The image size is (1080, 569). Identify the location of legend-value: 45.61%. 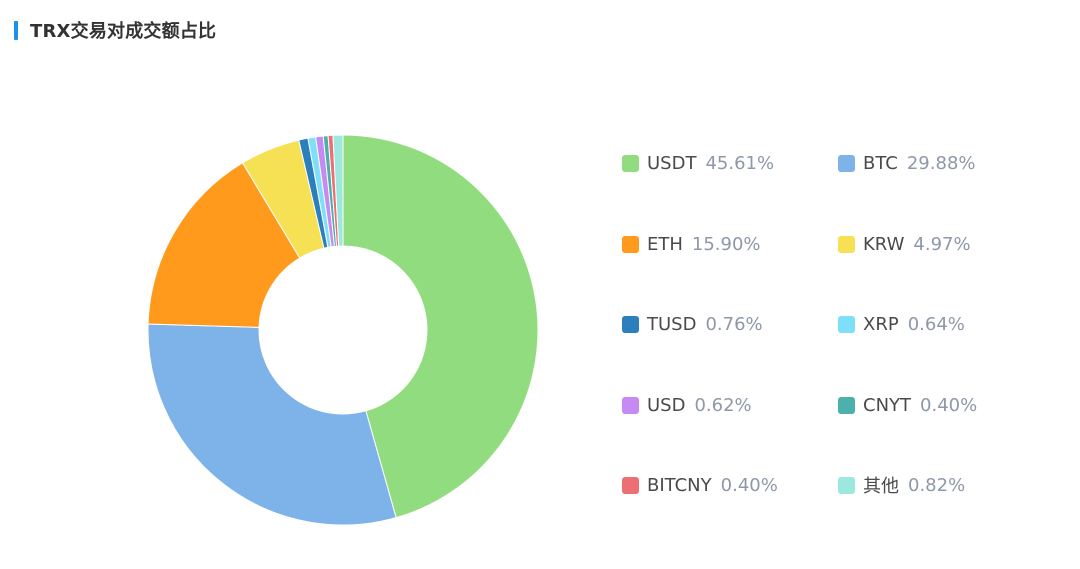
(740, 163).